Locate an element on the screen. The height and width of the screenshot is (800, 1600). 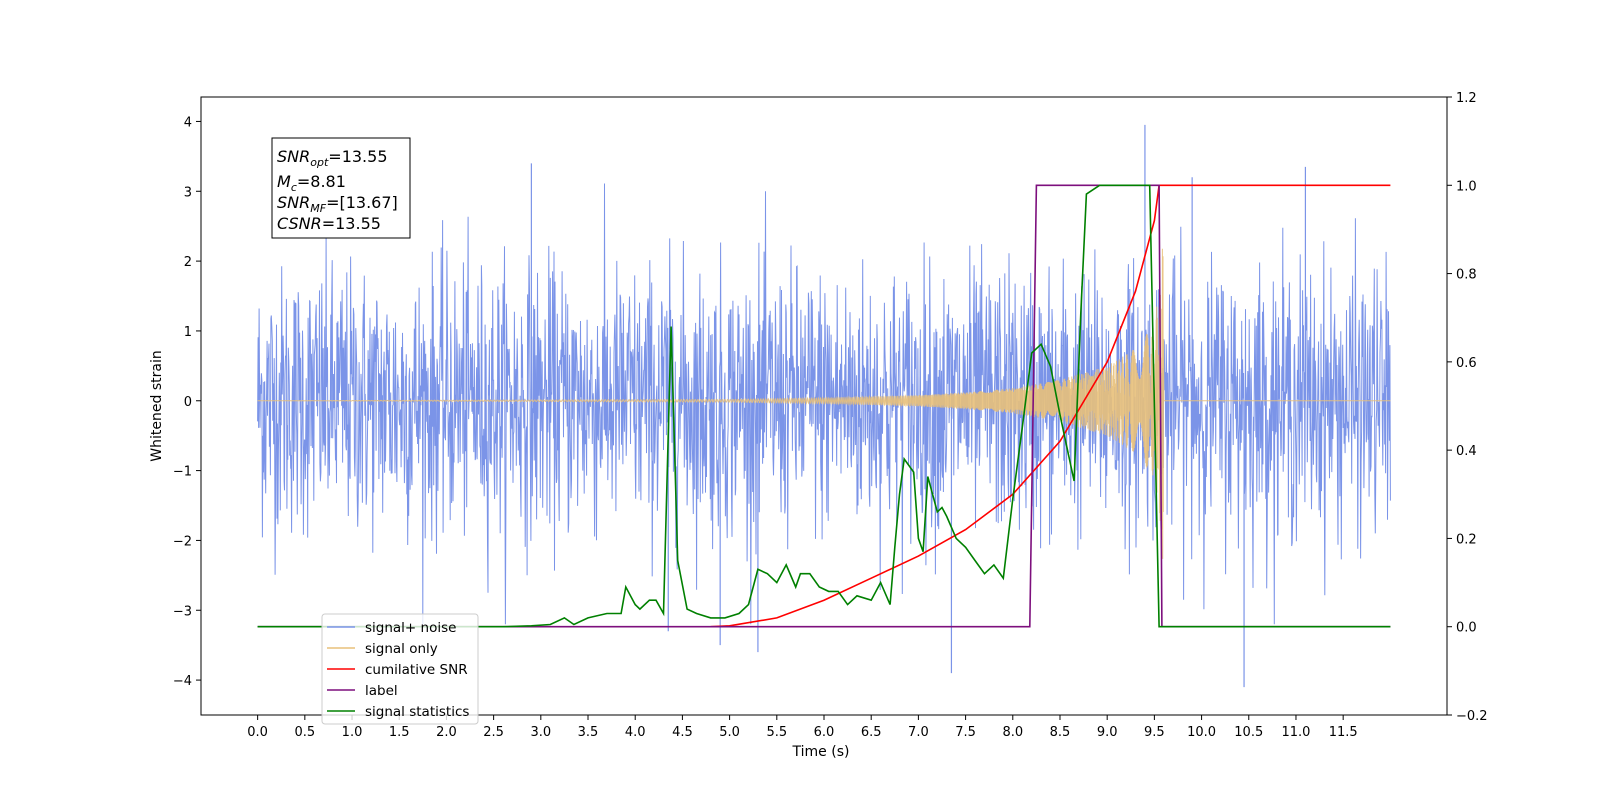
annotation-snr-mf: SNRMF=[13.67] is located at coordinates (337, 204).